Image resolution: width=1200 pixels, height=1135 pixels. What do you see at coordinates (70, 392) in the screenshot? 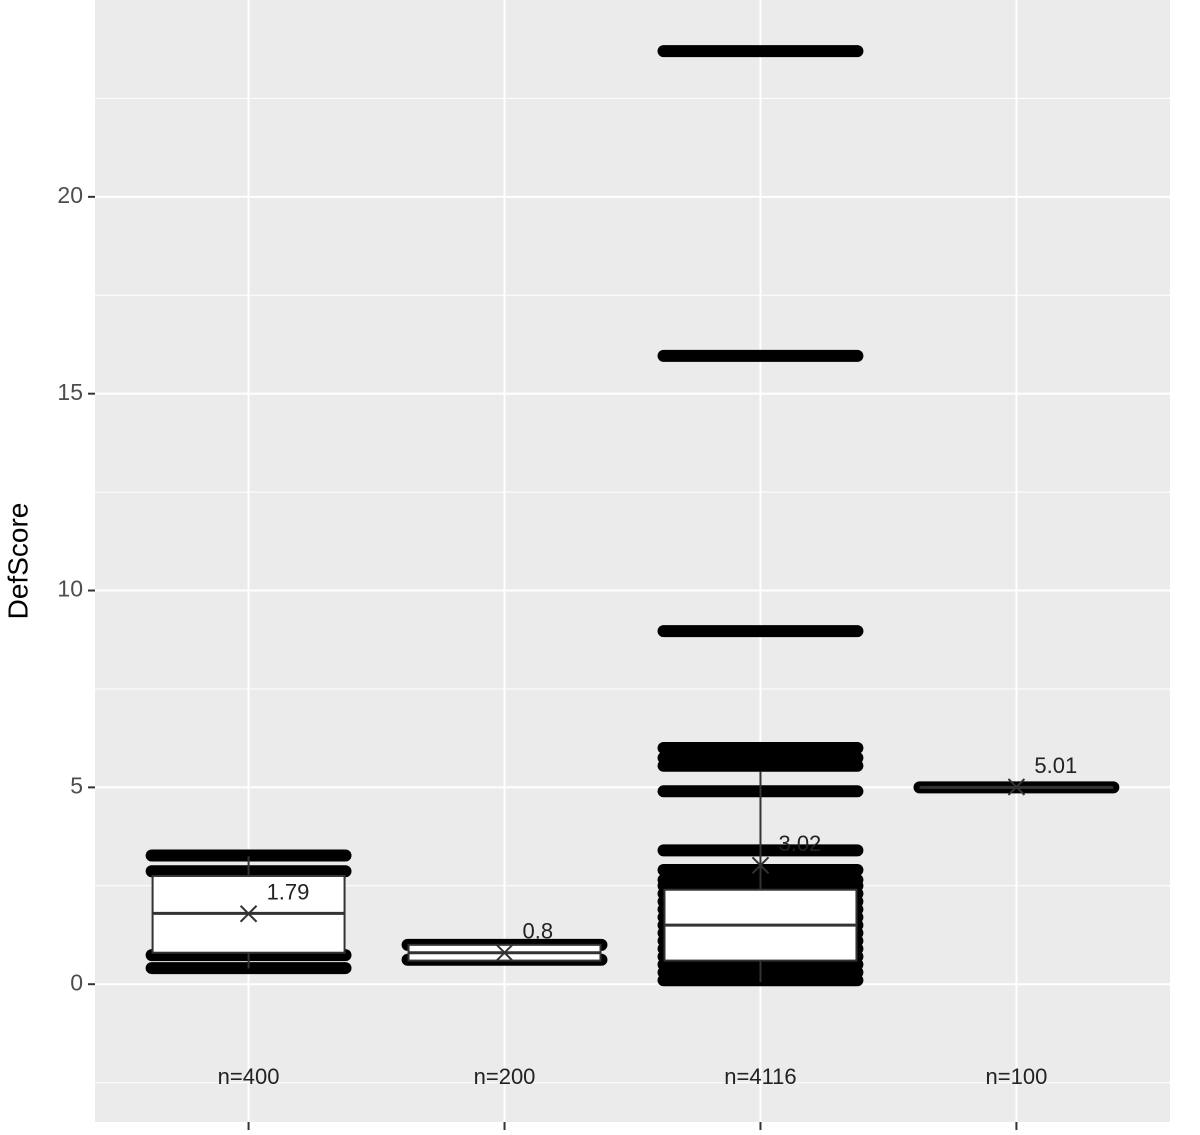
I see `y-tick-label: 15` at bounding box center [70, 392].